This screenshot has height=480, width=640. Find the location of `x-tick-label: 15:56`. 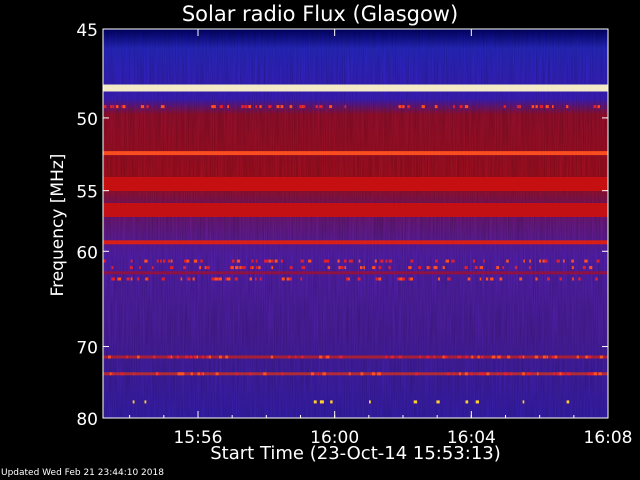

x-tick-label: 15:56 is located at coordinates (197, 438).